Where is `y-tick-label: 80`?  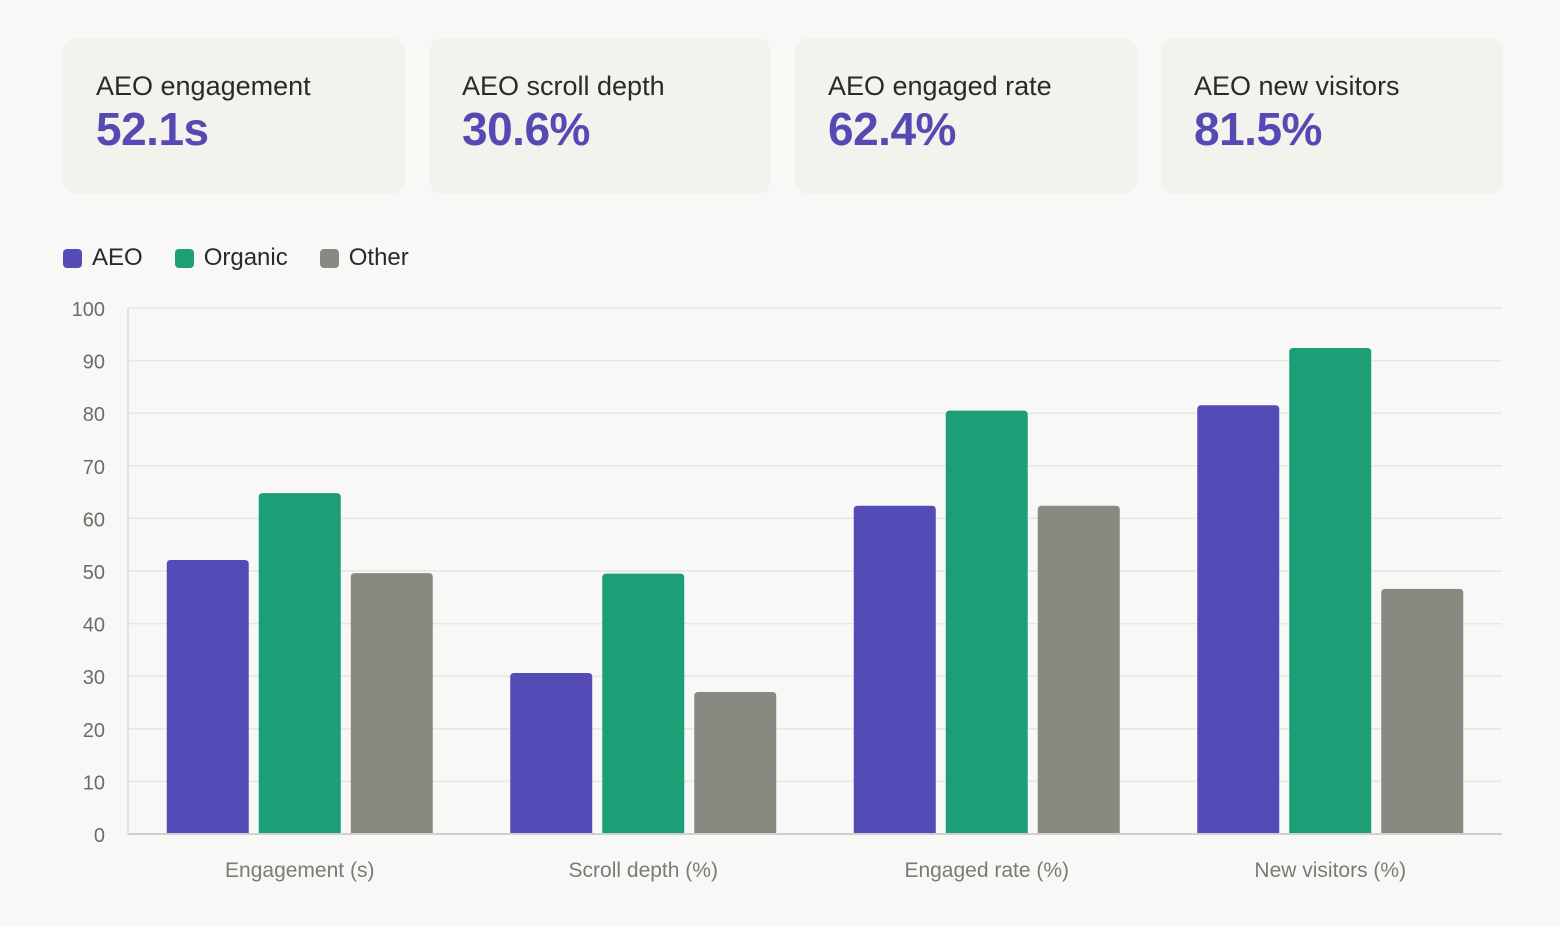 y-tick-label: 80 is located at coordinates (94, 415).